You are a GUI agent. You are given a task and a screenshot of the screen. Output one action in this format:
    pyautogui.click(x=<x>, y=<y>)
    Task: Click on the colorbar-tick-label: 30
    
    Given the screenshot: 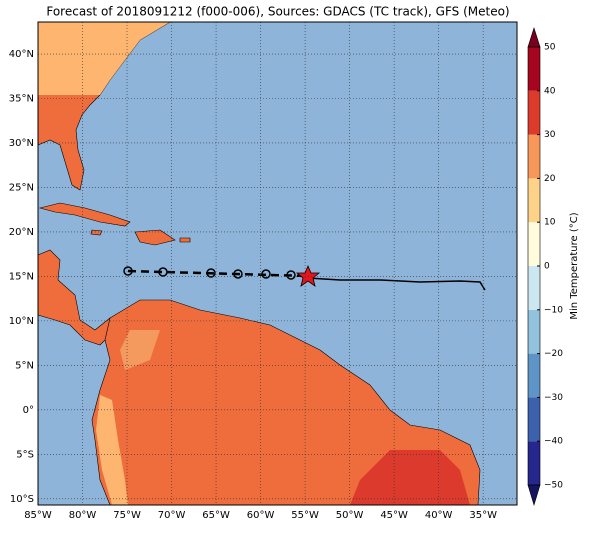 What is the action you would take?
    pyautogui.click(x=550, y=135)
    